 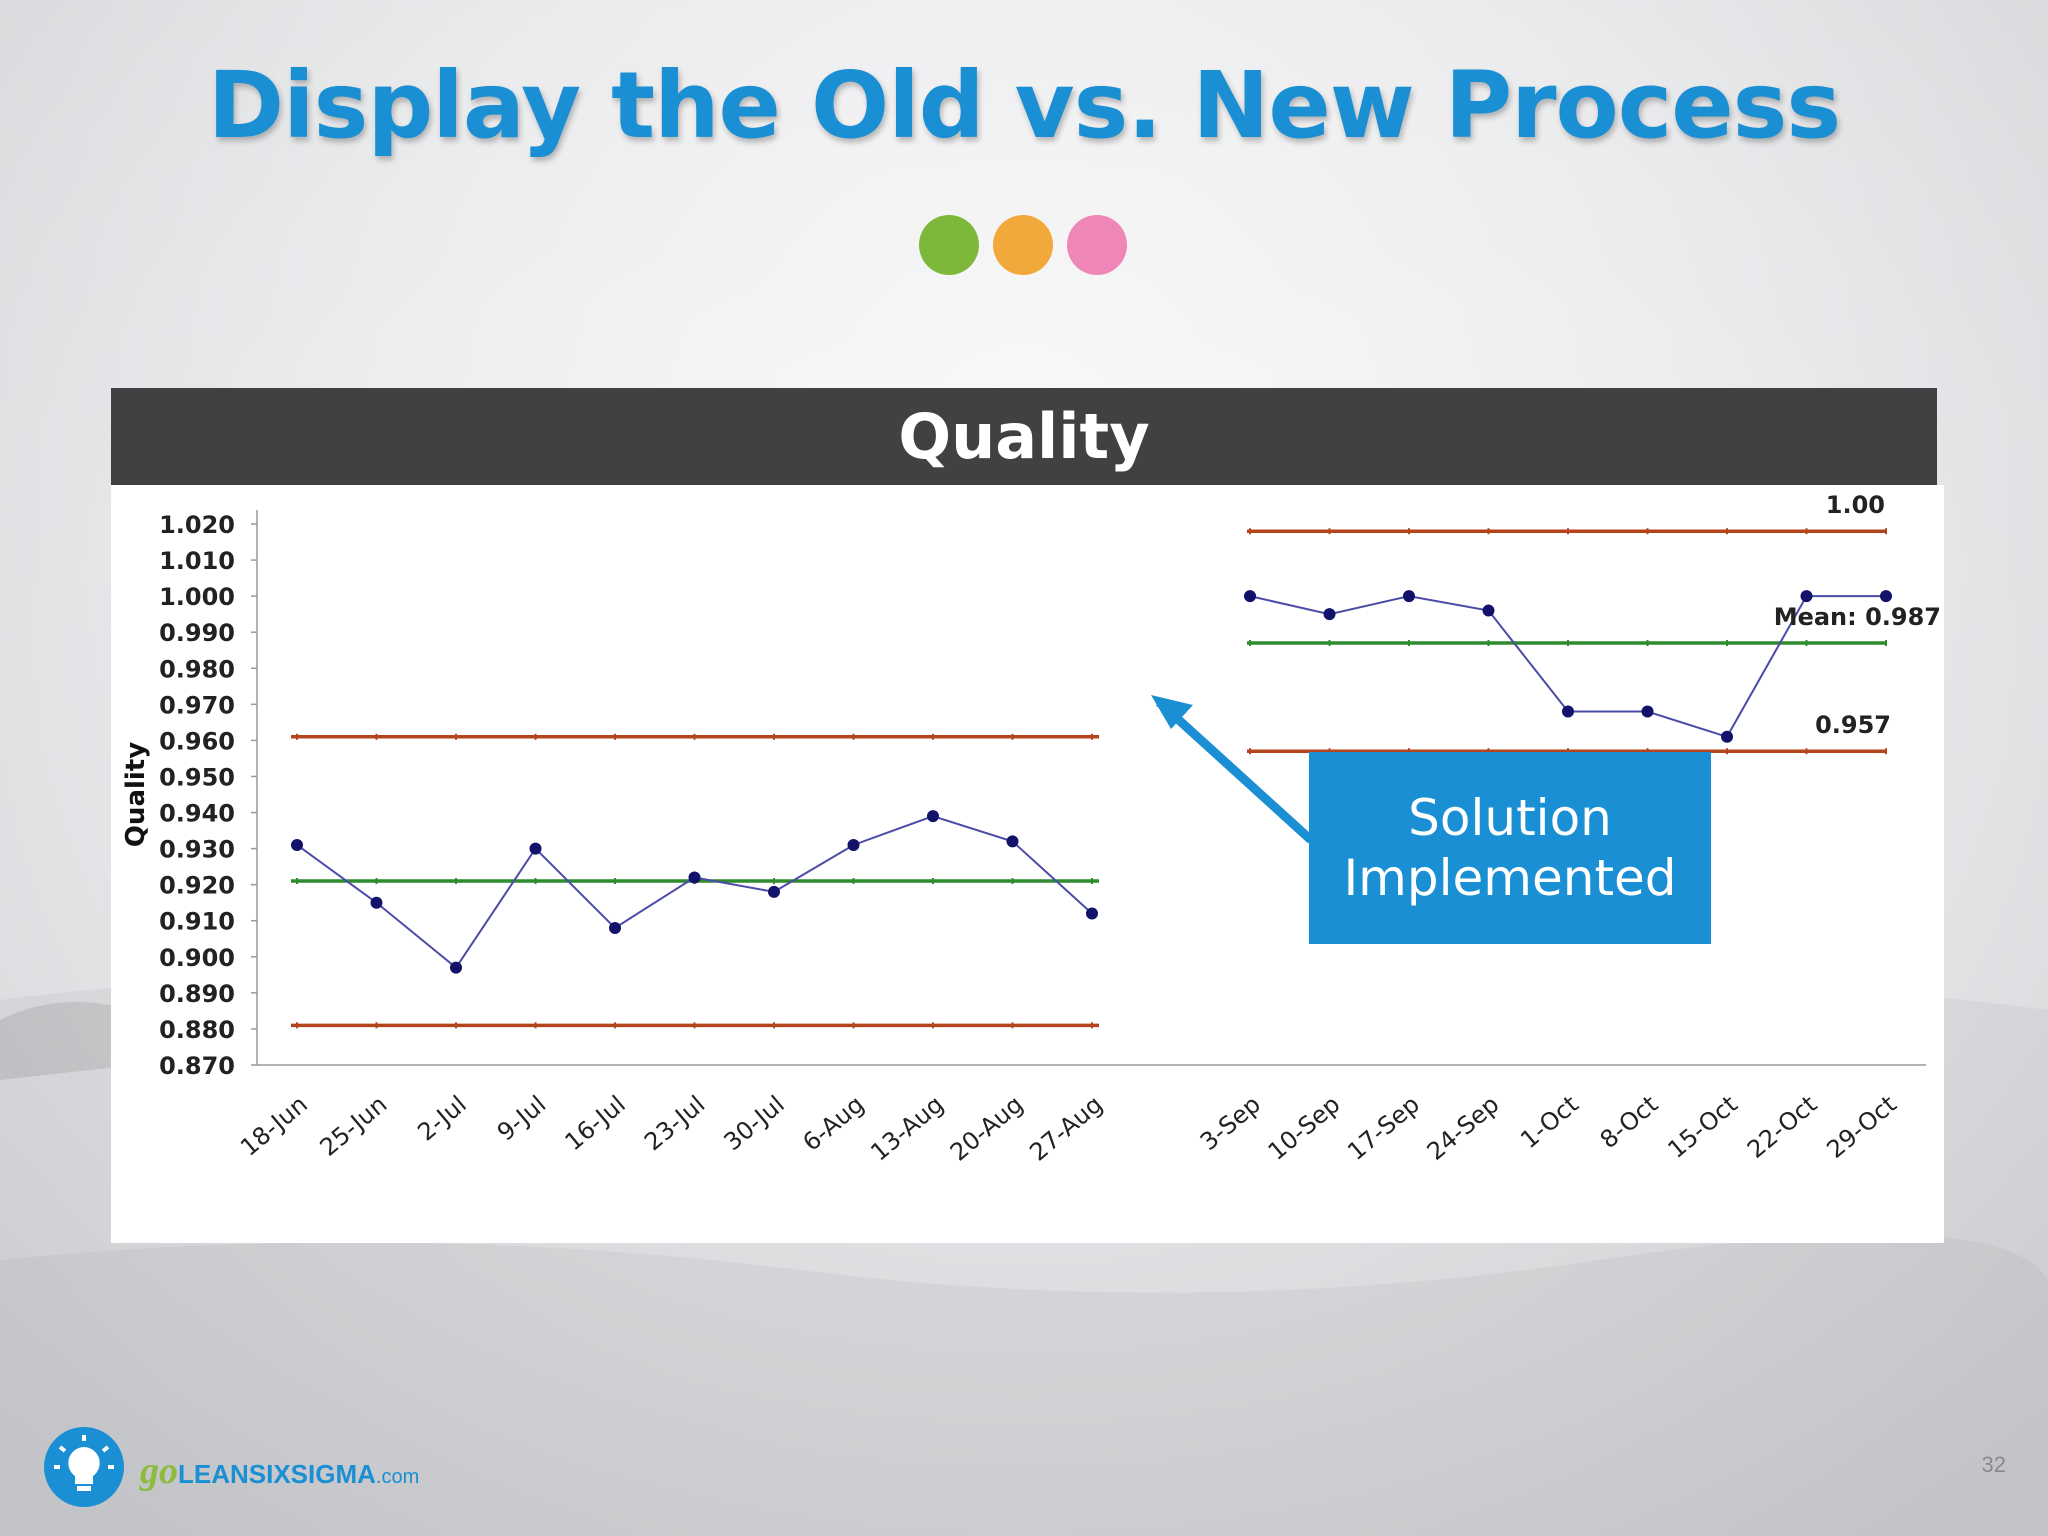 I want to click on y-tick-label: 1.010, so click(x=197, y=561).